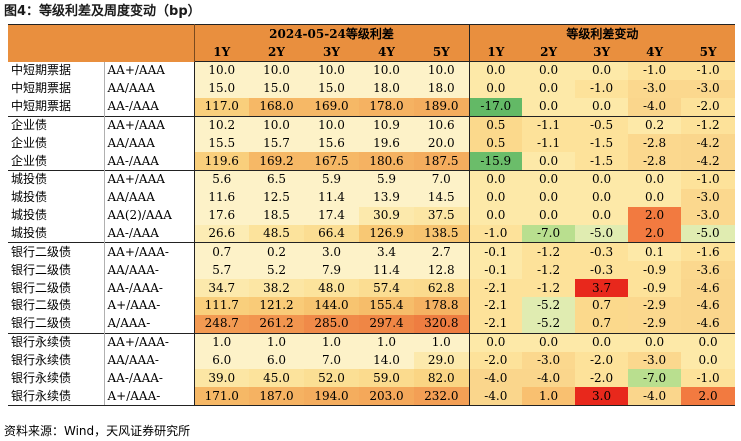 The height and width of the screenshot is (441, 741). What do you see at coordinates (56, 161) in the screenshot?
I see `bond-type-cell: 企业债` at bounding box center [56, 161].